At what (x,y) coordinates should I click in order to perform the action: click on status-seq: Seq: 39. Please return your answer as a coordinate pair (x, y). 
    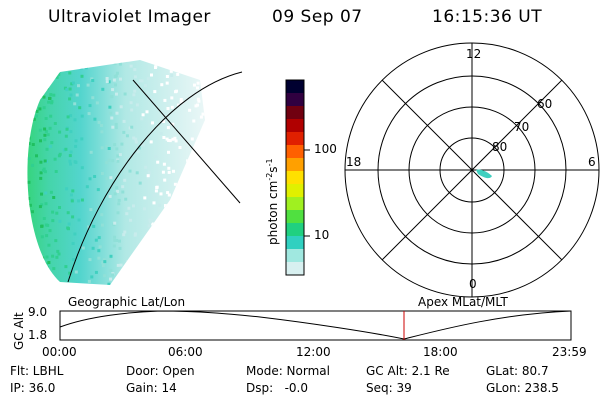
    Looking at the image, I should click on (389, 388).